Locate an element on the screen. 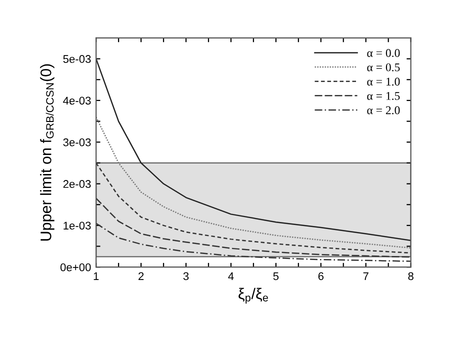  x-tick-label: 8 is located at coordinates (411, 276).